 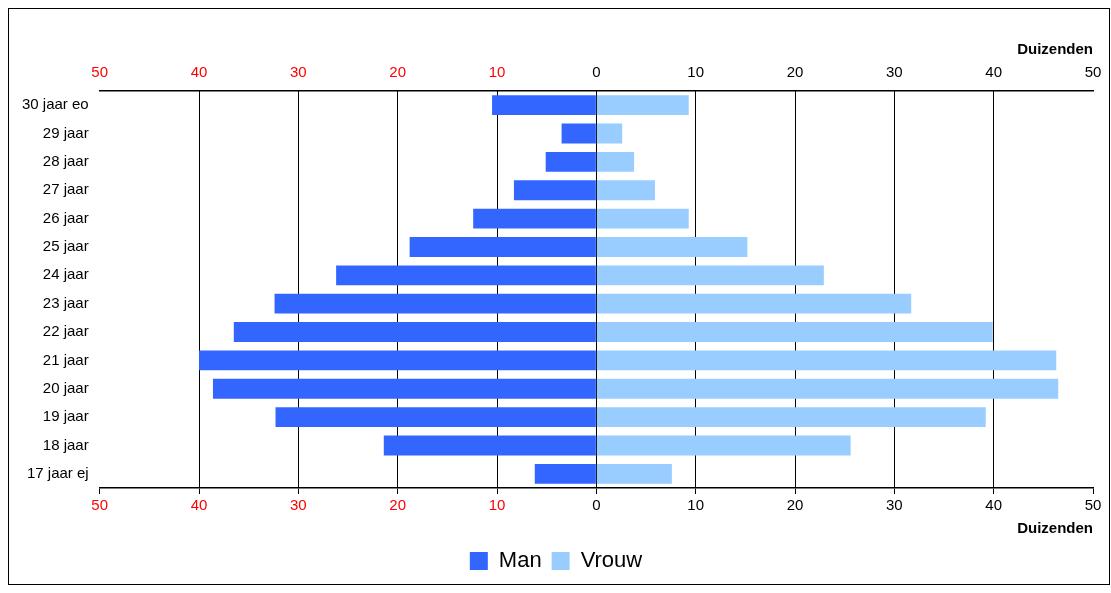 What do you see at coordinates (611, 560) in the screenshot?
I see `legend-label: Vrouw` at bounding box center [611, 560].